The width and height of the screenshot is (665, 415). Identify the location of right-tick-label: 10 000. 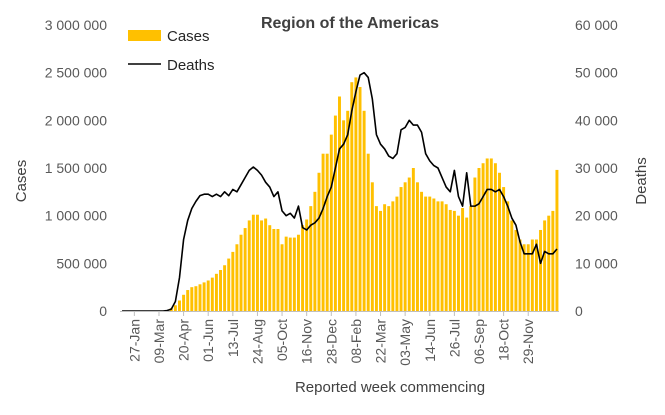
(596, 263).